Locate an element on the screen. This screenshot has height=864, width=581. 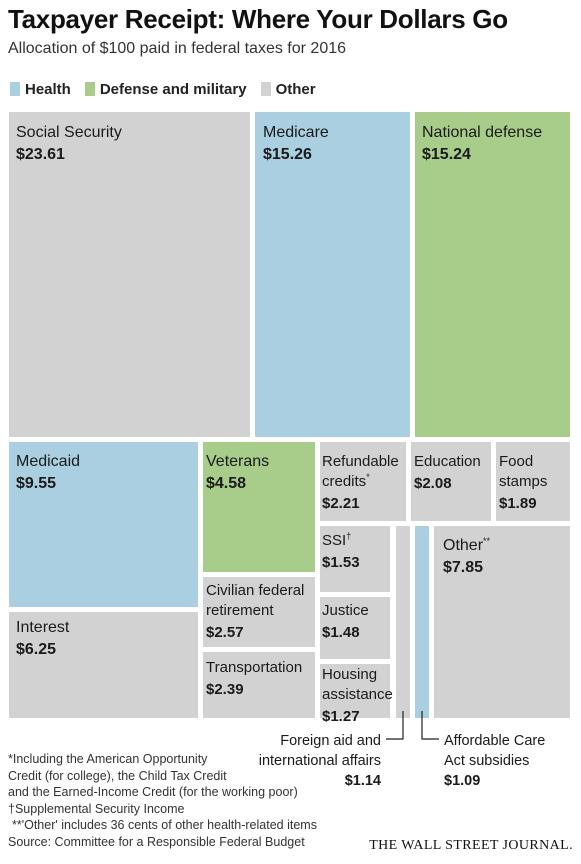
tile-label-national-defense: National defense is located at coordinates (482, 132).